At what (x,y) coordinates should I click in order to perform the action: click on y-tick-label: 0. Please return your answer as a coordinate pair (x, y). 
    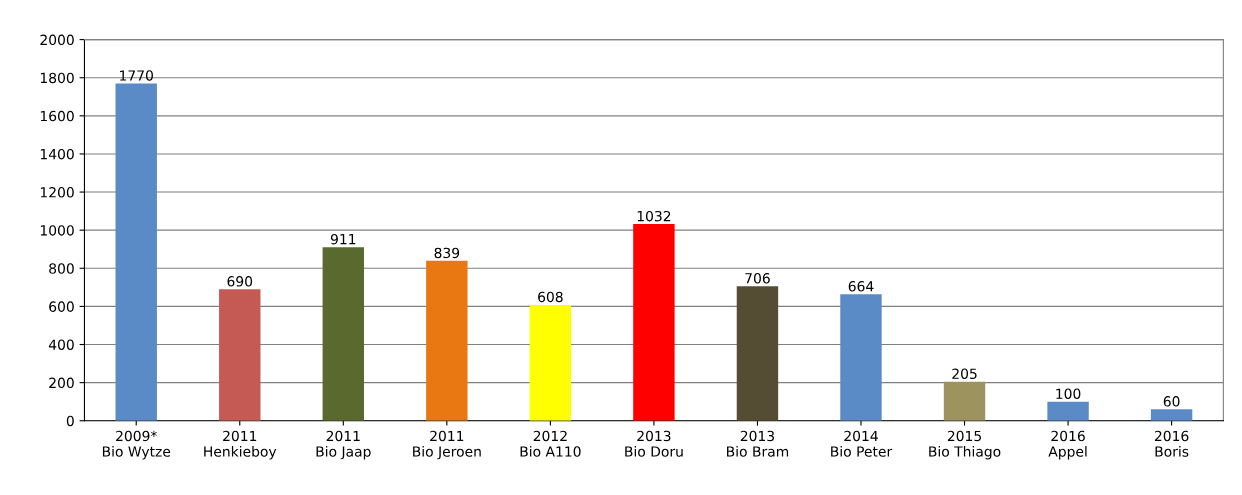
    Looking at the image, I should click on (70, 421).